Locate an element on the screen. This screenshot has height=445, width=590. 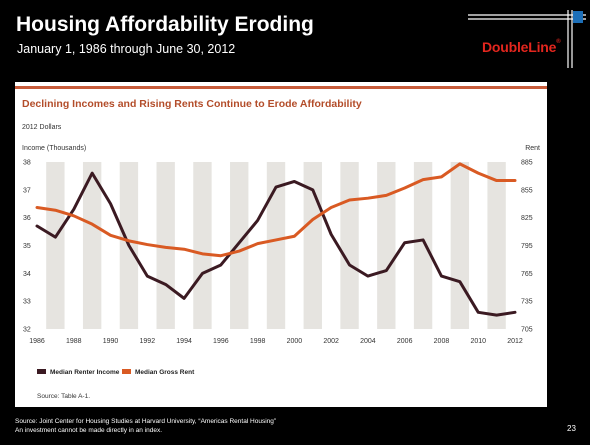
y-right-tick-label: 855 is located at coordinates (527, 190).